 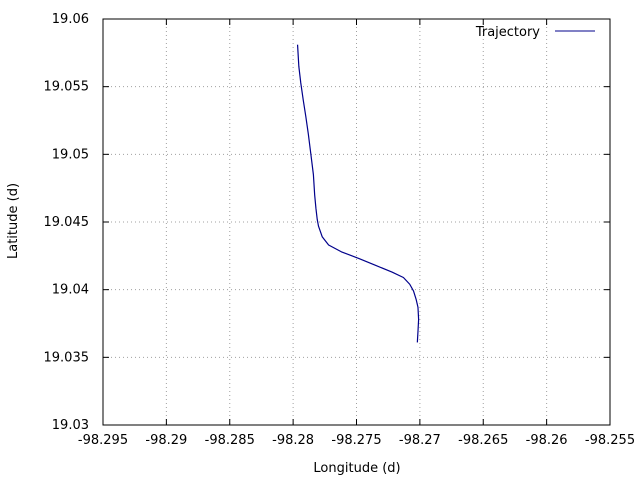 I want to click on x-tick-label: -98.27, so click(x=420, y=440).